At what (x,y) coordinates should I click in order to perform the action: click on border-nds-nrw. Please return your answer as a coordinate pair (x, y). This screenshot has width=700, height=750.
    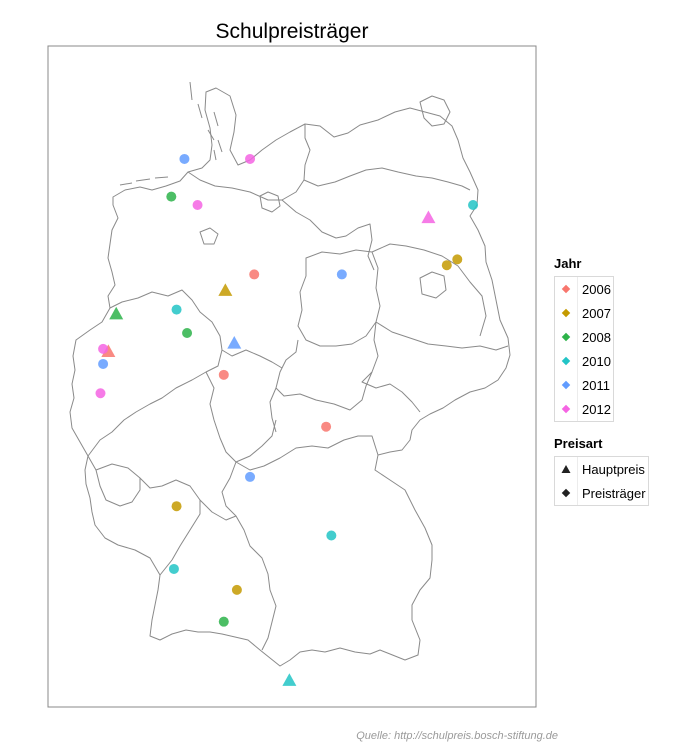
    Looking at the image, I should click on (196, 329).